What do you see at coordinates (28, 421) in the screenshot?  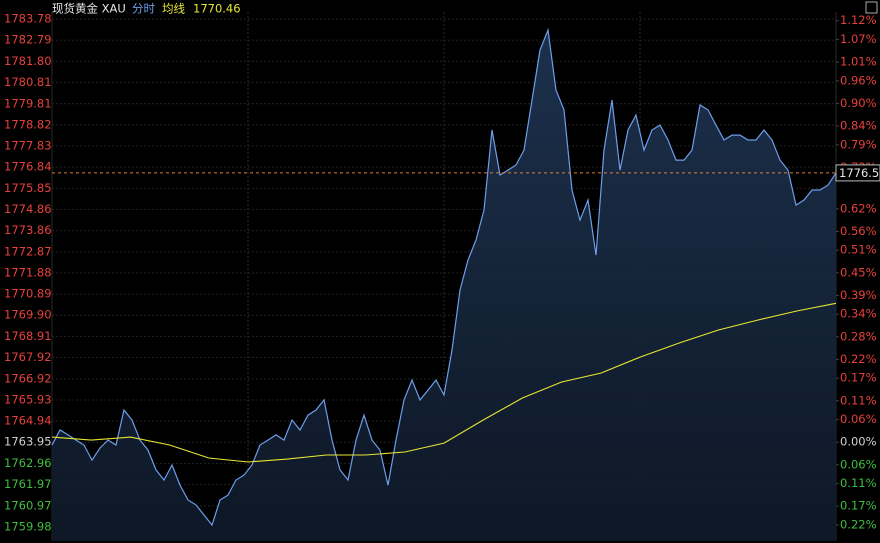 I see `y-tick-label: 1764.94` at bounding box center [28, 421].